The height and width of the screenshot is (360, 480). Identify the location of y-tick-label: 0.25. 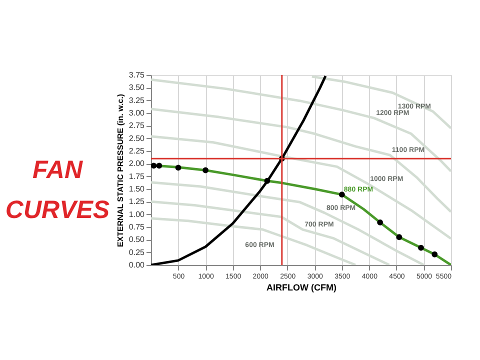
(137, 252).